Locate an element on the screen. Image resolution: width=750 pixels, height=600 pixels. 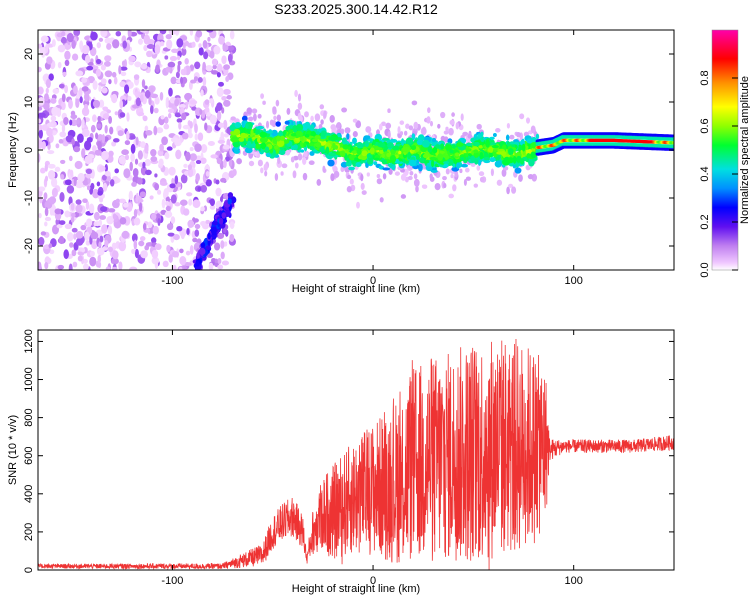
spectrogram-x-tick-label: 100 is located at coordinates (574, 281).